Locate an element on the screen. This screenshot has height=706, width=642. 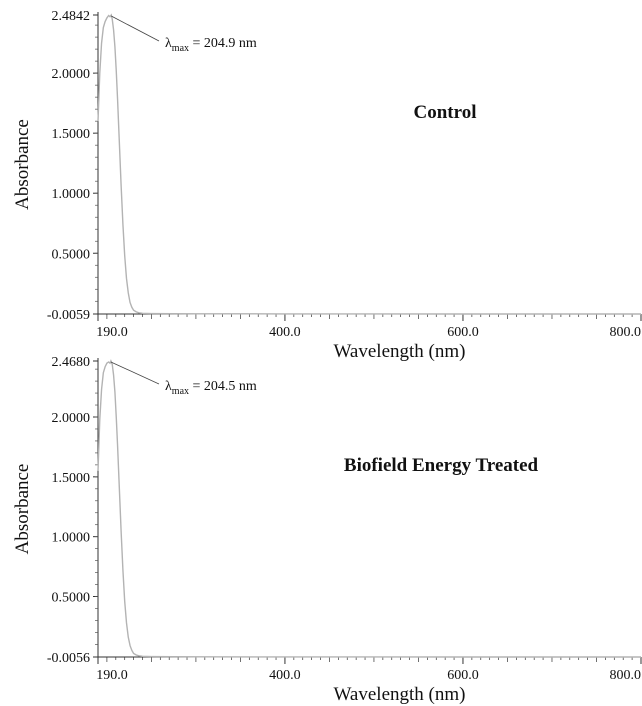
lambda-max-annotation: λmax = 204.9 nm is located at coordinates (211, 45).